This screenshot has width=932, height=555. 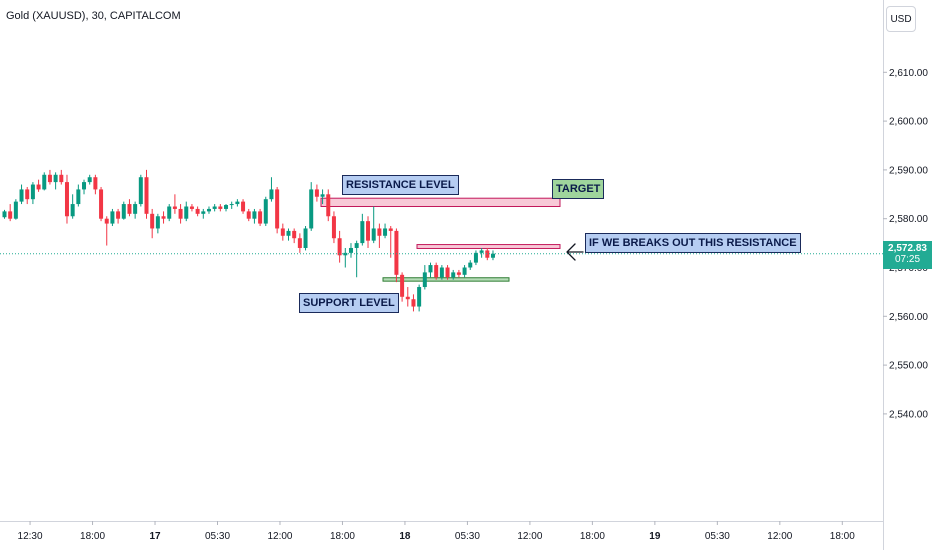 What do you see at coordinates (693, 243) in the screenshot?
I see `breakout-note-label: IF WE BREAKS OUT THIS RESISTANCE` at bounding box center [693, 243].